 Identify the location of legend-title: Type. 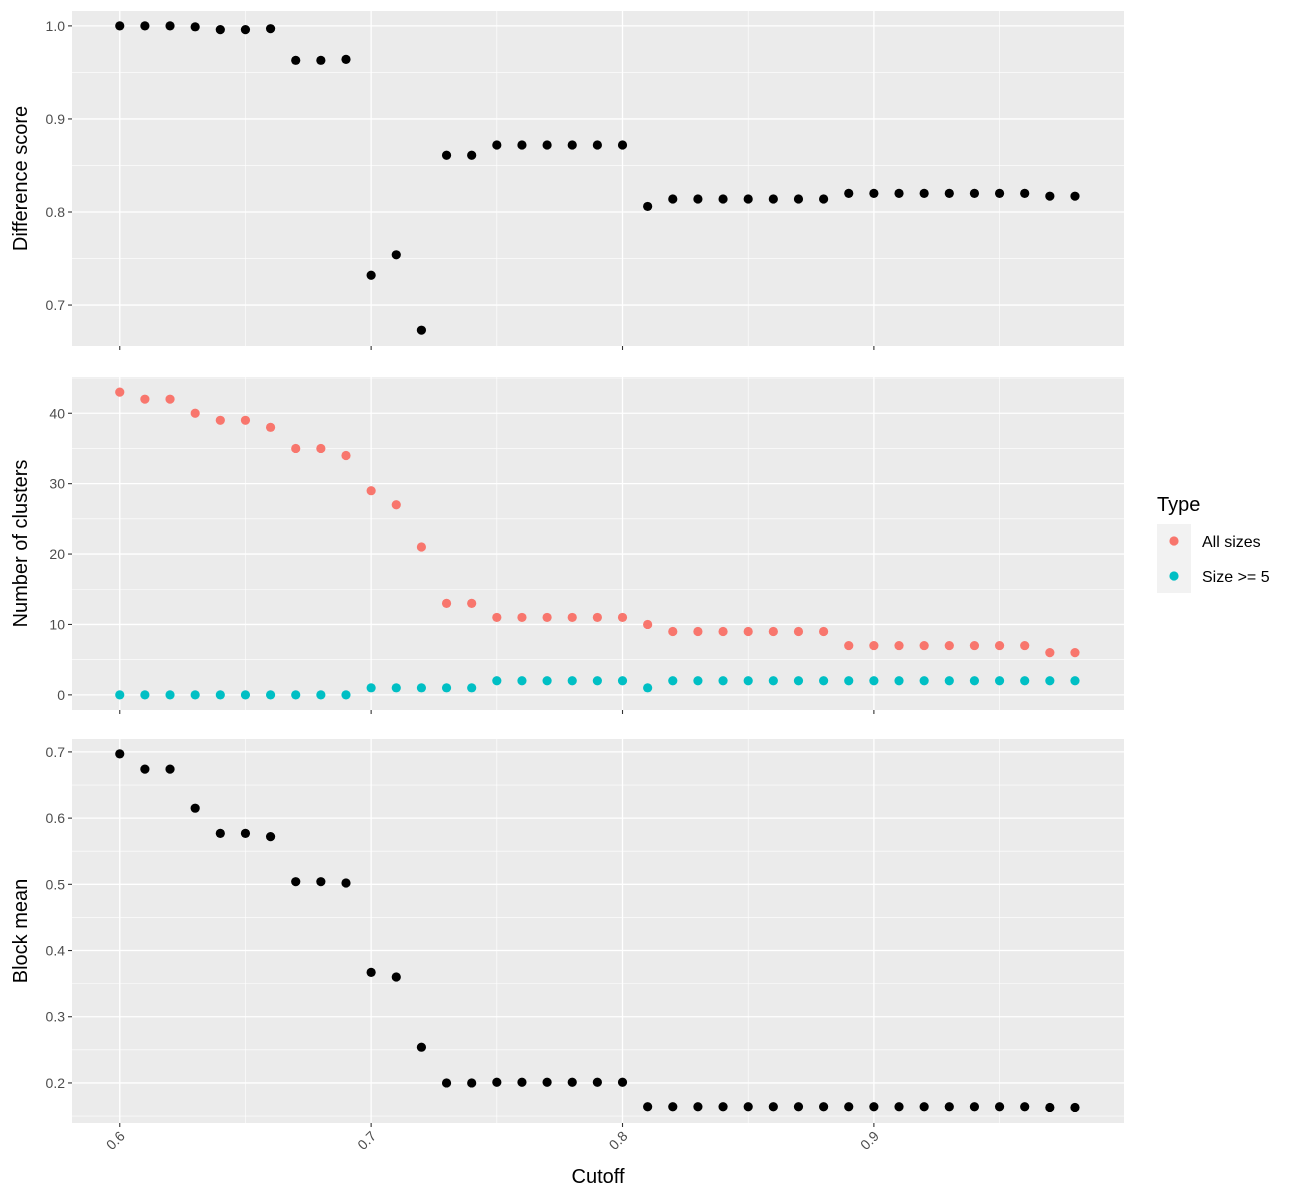
(1178, 505).